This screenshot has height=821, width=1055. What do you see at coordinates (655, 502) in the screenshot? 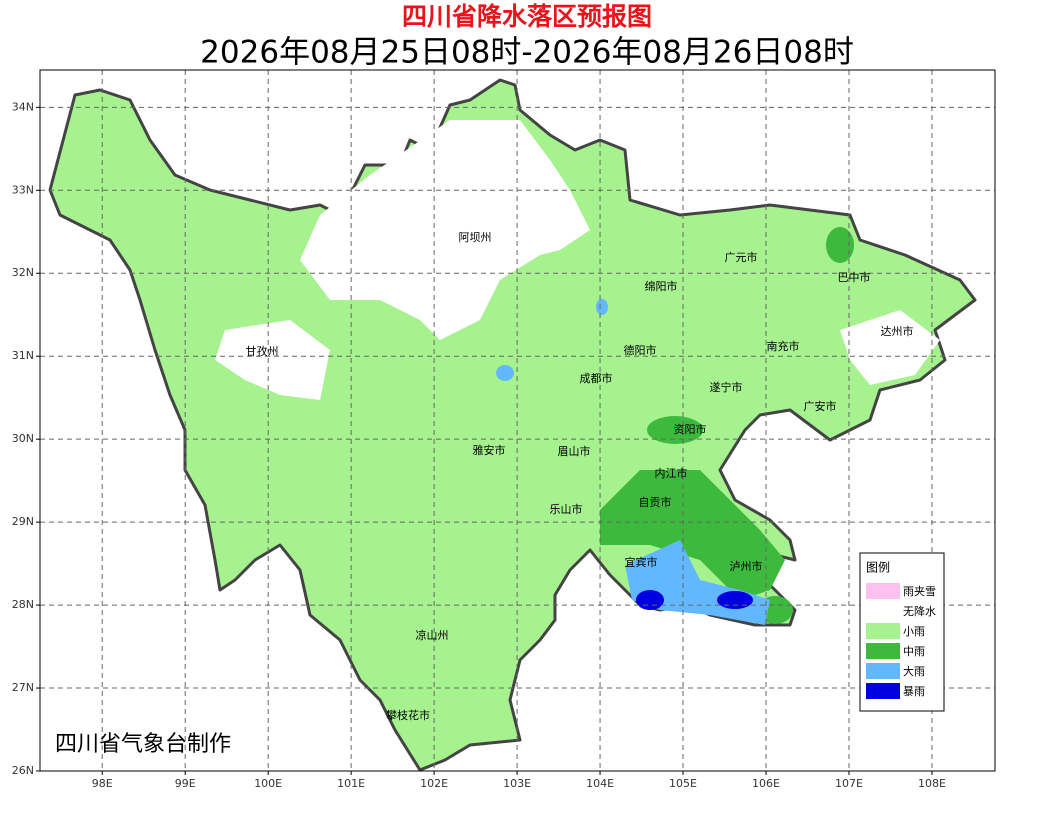
I see `city-label: 自贡市` at bounding box center [655, 502].